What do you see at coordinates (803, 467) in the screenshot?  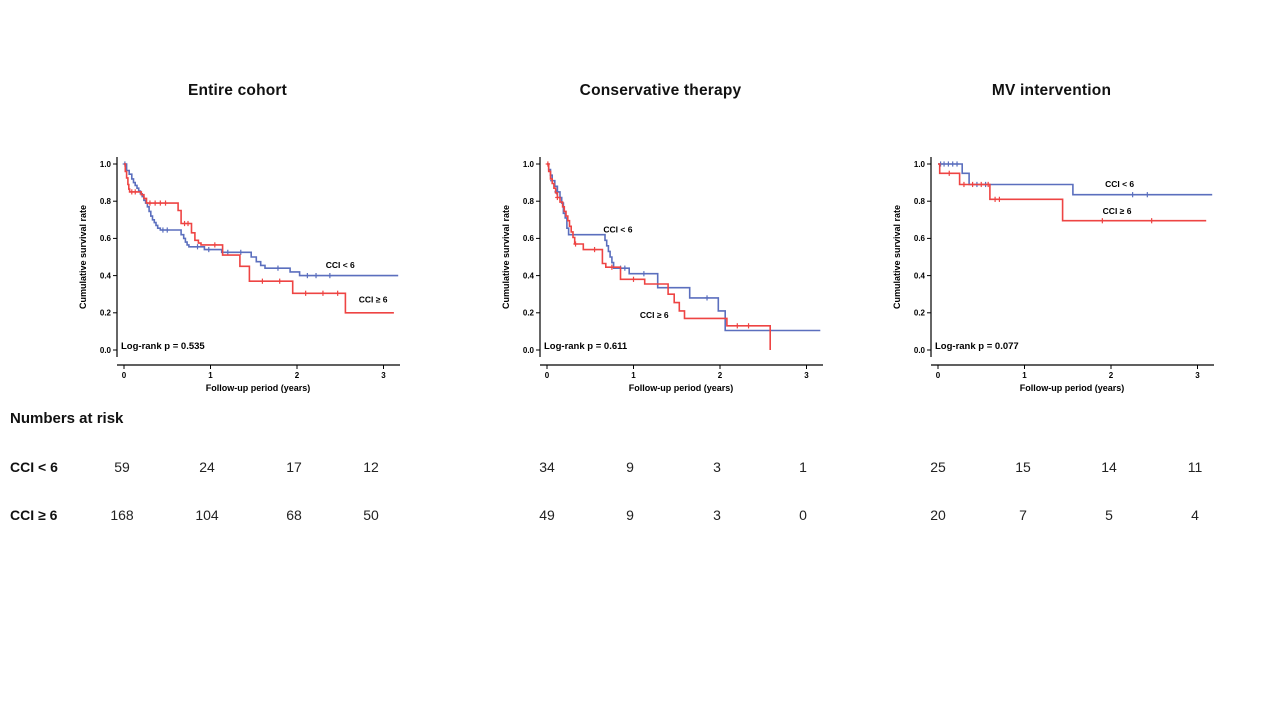 I see `risk-count: 1` at bounding box center [803, 467].